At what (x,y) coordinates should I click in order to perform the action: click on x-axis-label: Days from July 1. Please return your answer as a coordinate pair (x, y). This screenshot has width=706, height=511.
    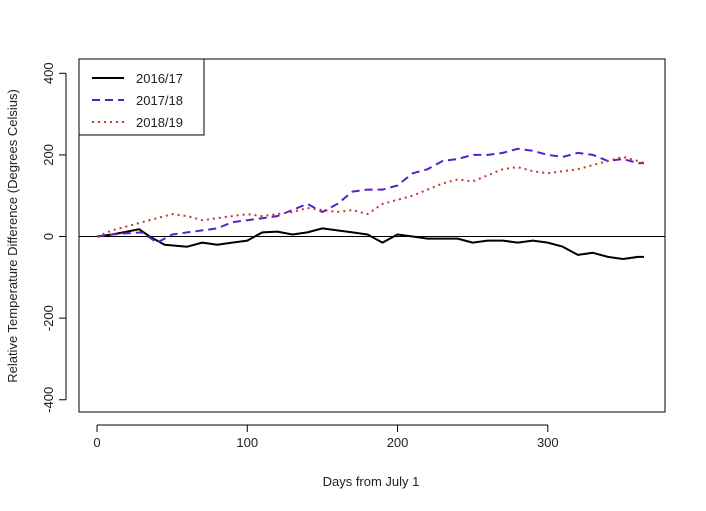
    Looking at the image, I should click on (371, 481).